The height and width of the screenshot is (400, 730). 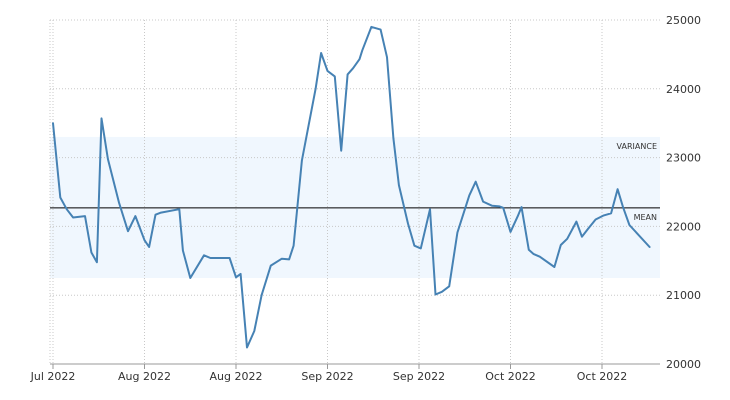 What do you see at coordinates (683, 89) in the screenshot?
I see `y-tick-label: 24000` at bounding box center [683, 89].